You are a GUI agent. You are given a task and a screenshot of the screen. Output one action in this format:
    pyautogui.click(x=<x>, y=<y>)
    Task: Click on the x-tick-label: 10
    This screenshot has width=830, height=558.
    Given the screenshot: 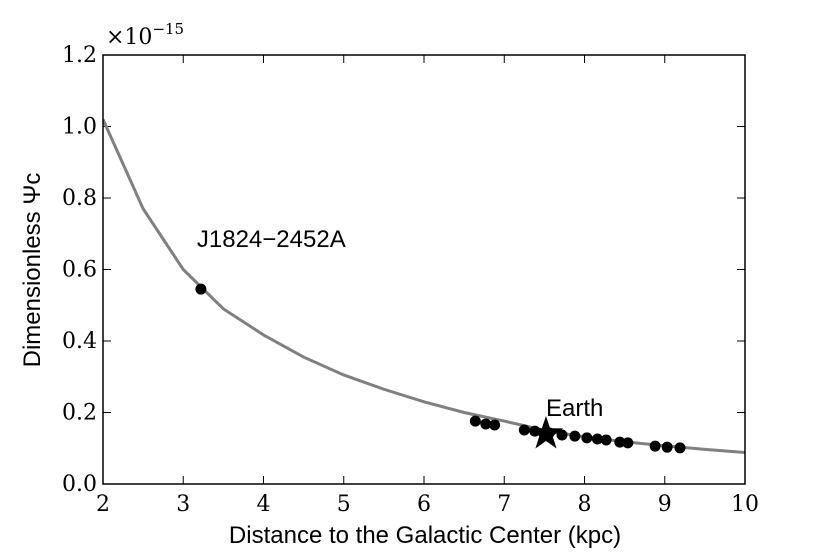 What is the action you would take?
    pyautogui.click(x=745, y=504)
    